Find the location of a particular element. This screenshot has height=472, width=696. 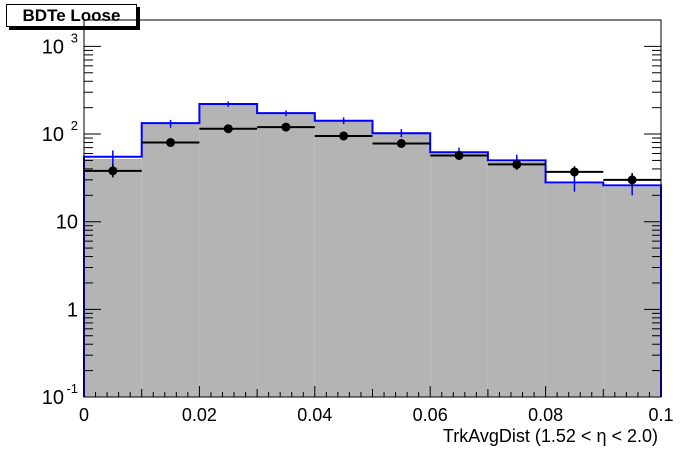

y-tick-label: 1 is located at coordinates (72, 310).